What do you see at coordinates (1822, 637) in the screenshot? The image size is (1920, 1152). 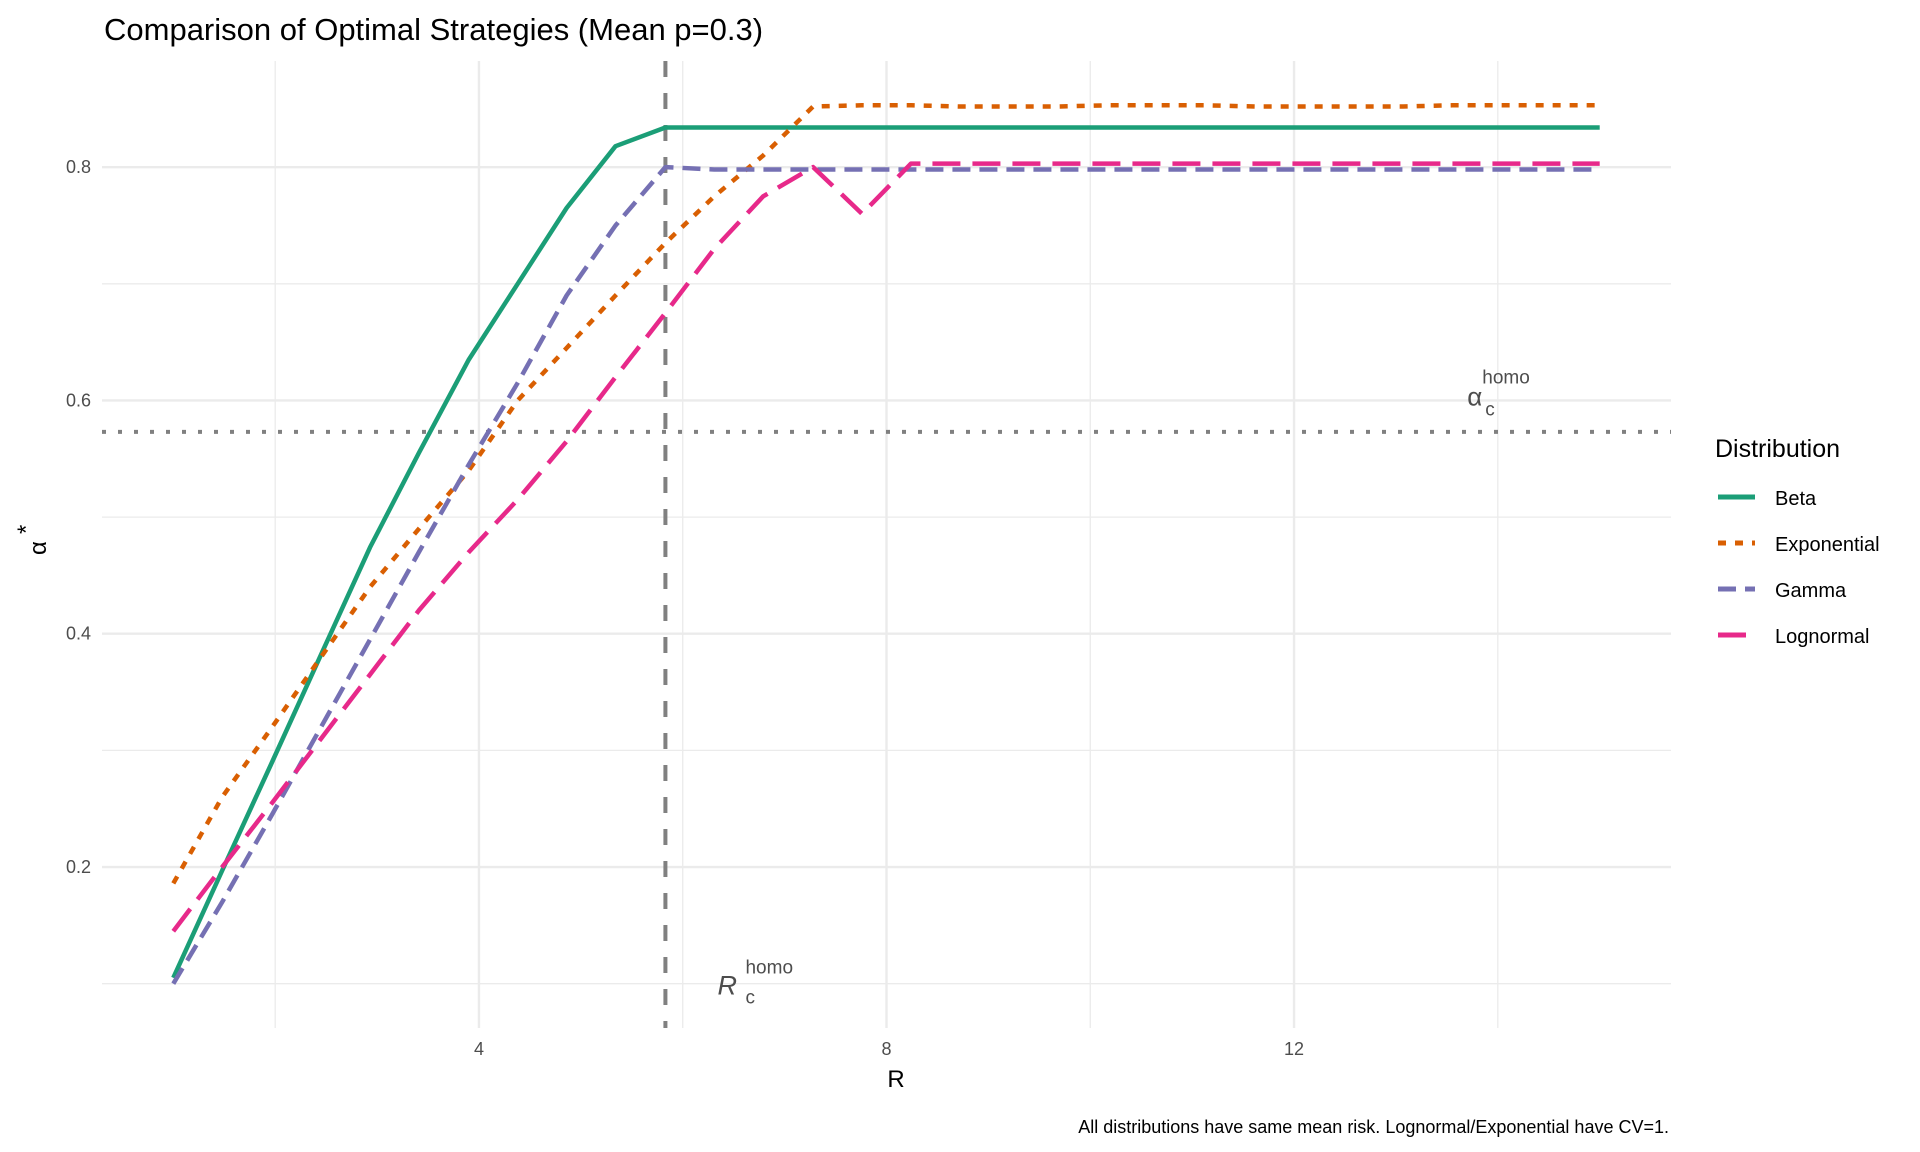 I see `legend-label-lognormal: Lognormal` at bounding box center [1822, 637].